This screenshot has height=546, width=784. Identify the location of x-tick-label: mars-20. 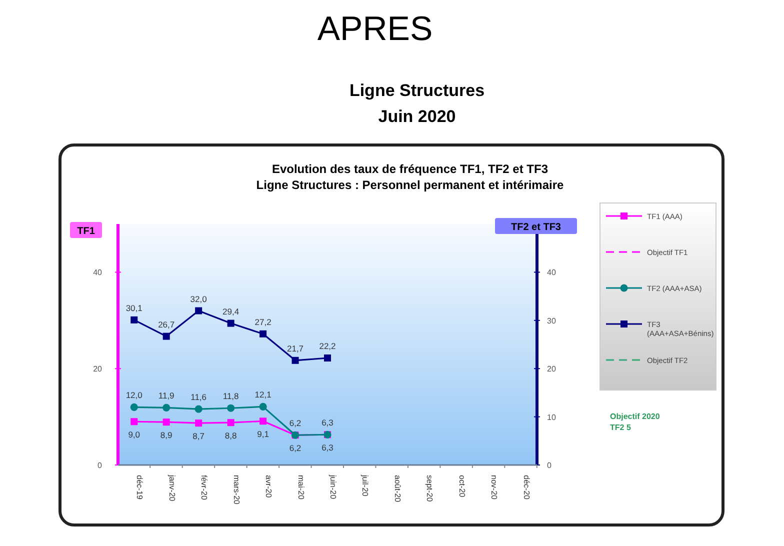
(236, 490).